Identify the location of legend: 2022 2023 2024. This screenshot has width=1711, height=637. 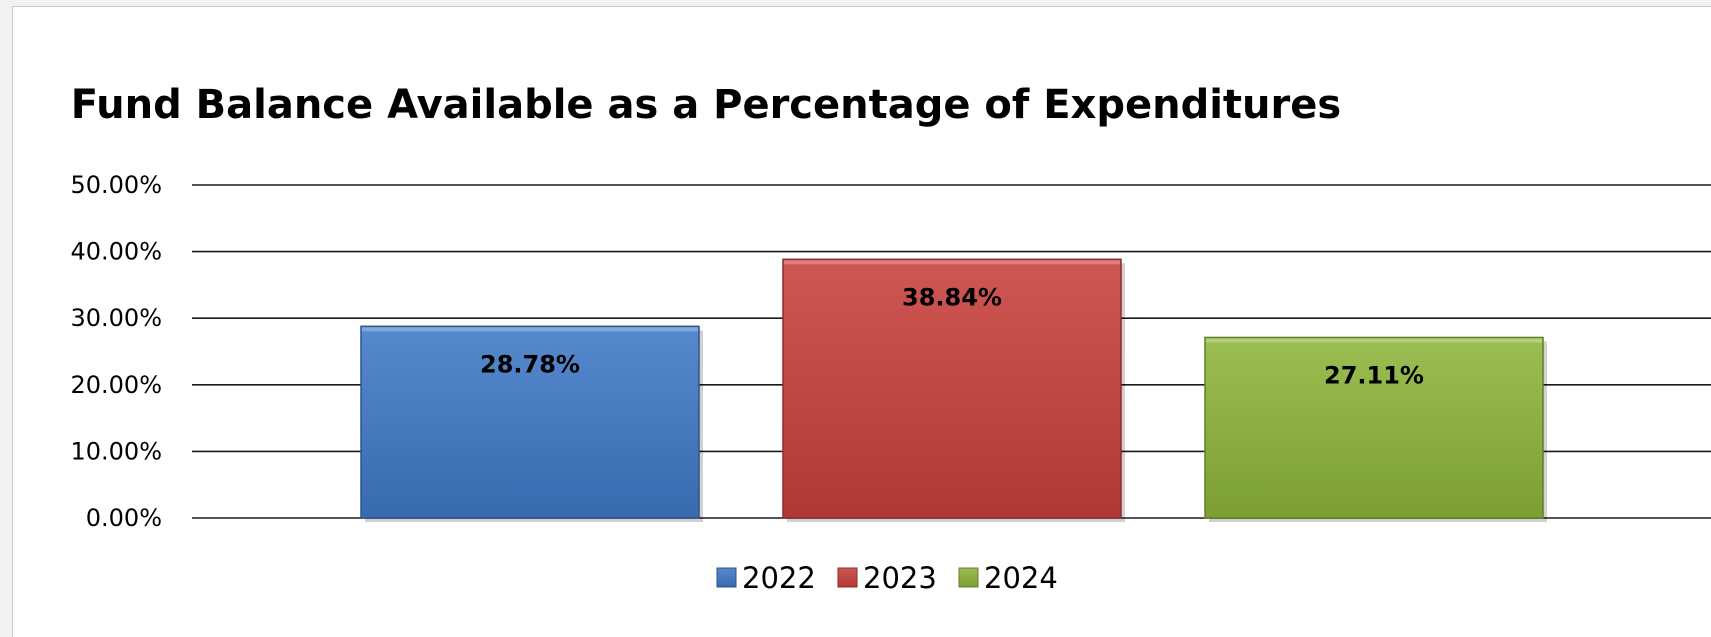
(887, 578).